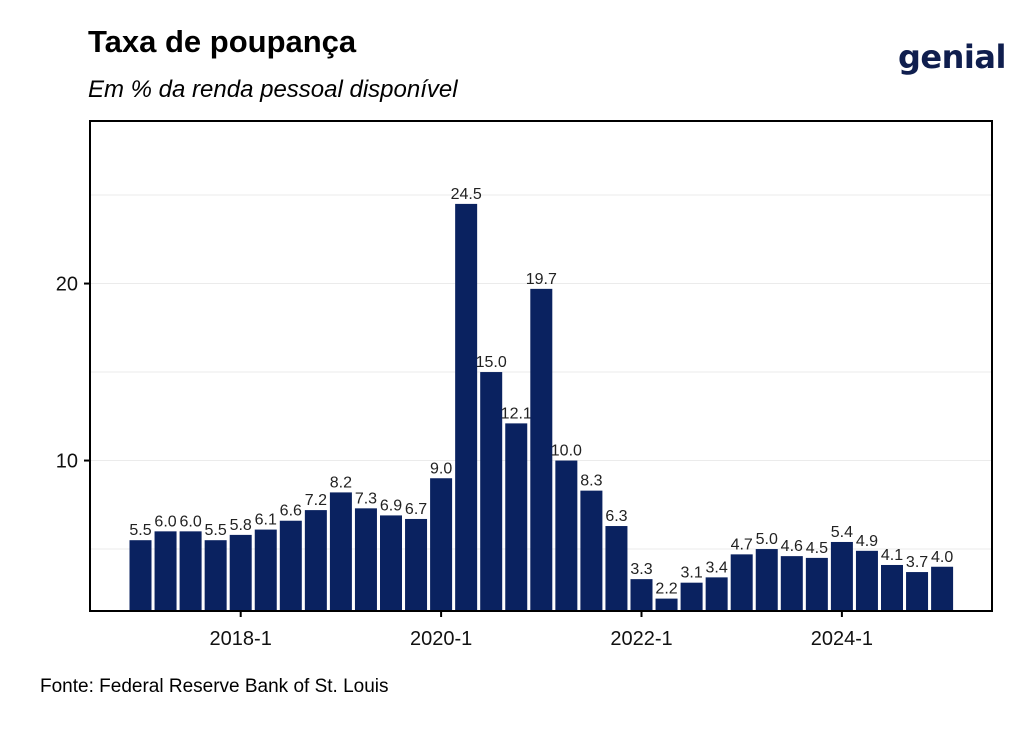 This screenshot has height=731, width=1024. I want to click on x-tick-label: 2018-1, so click(241, 639).